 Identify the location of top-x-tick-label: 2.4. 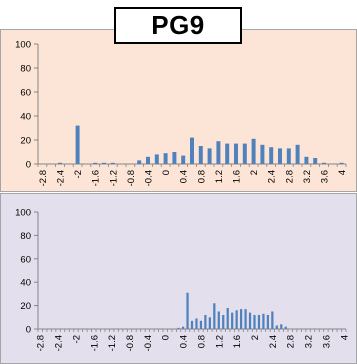
(272, 176).